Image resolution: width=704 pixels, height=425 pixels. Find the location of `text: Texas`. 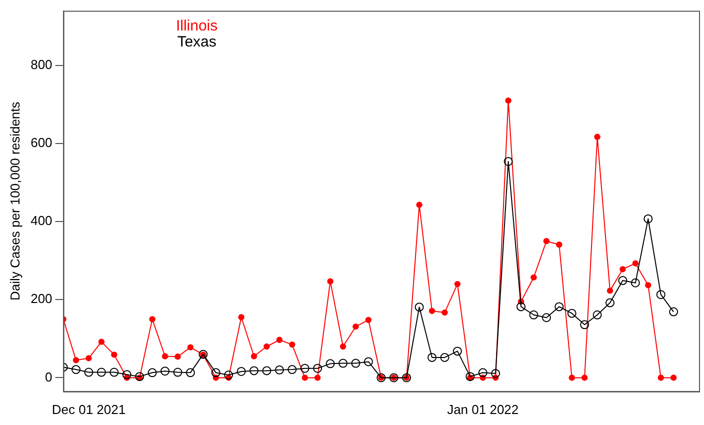

text: Texas is located at coordinates (196, 41).